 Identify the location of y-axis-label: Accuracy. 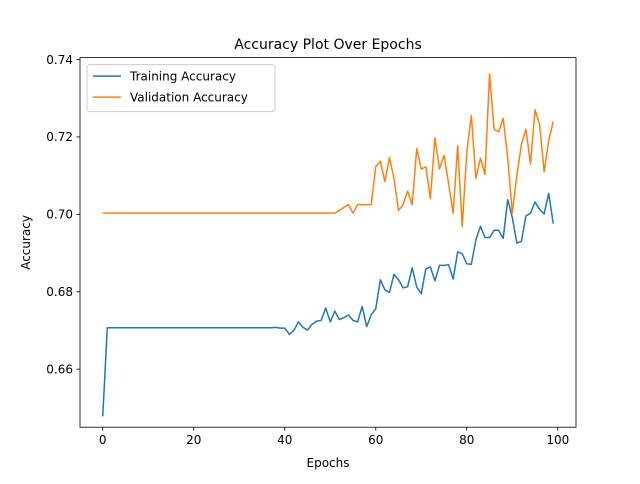
(26, 242).